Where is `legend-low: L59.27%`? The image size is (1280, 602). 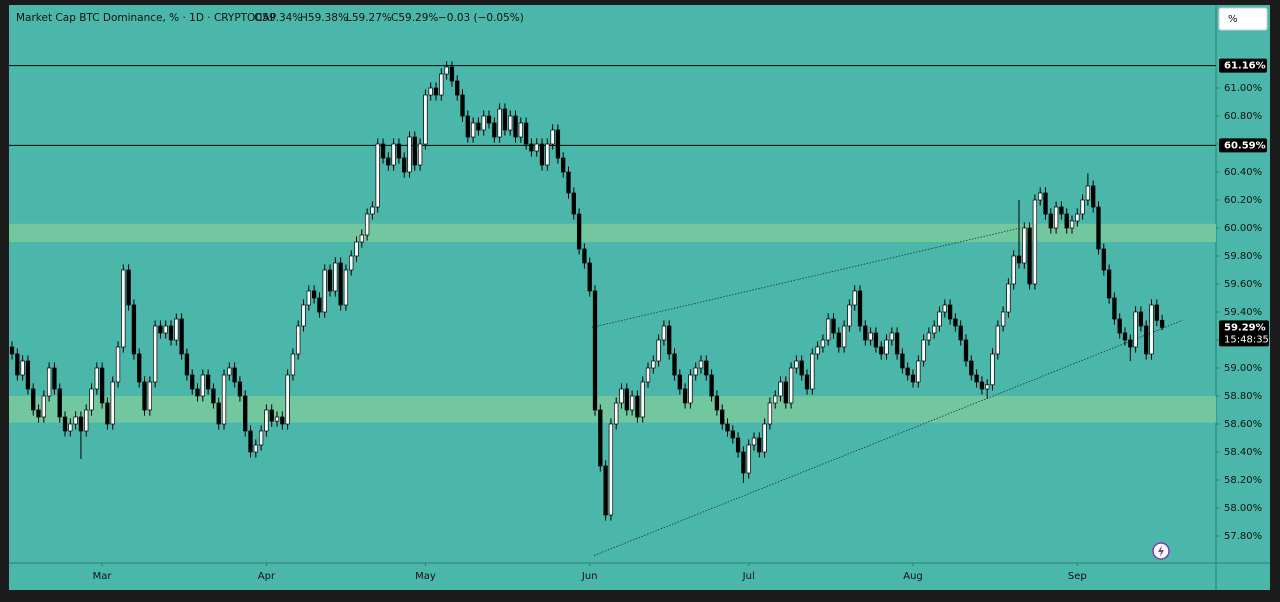
legend-low: L59.27% is located at coordinates (369, 18).